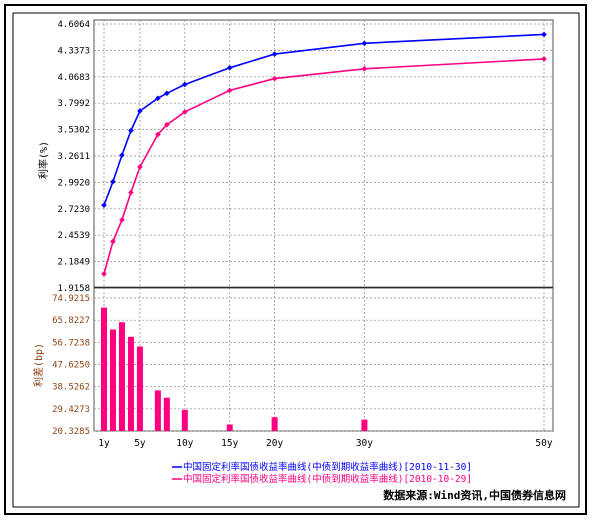 The width and height of the screenshot is (593, 523). Describe the element at coordinates (234, 369) in the screenshot. I see `bottom-bars` at that location.